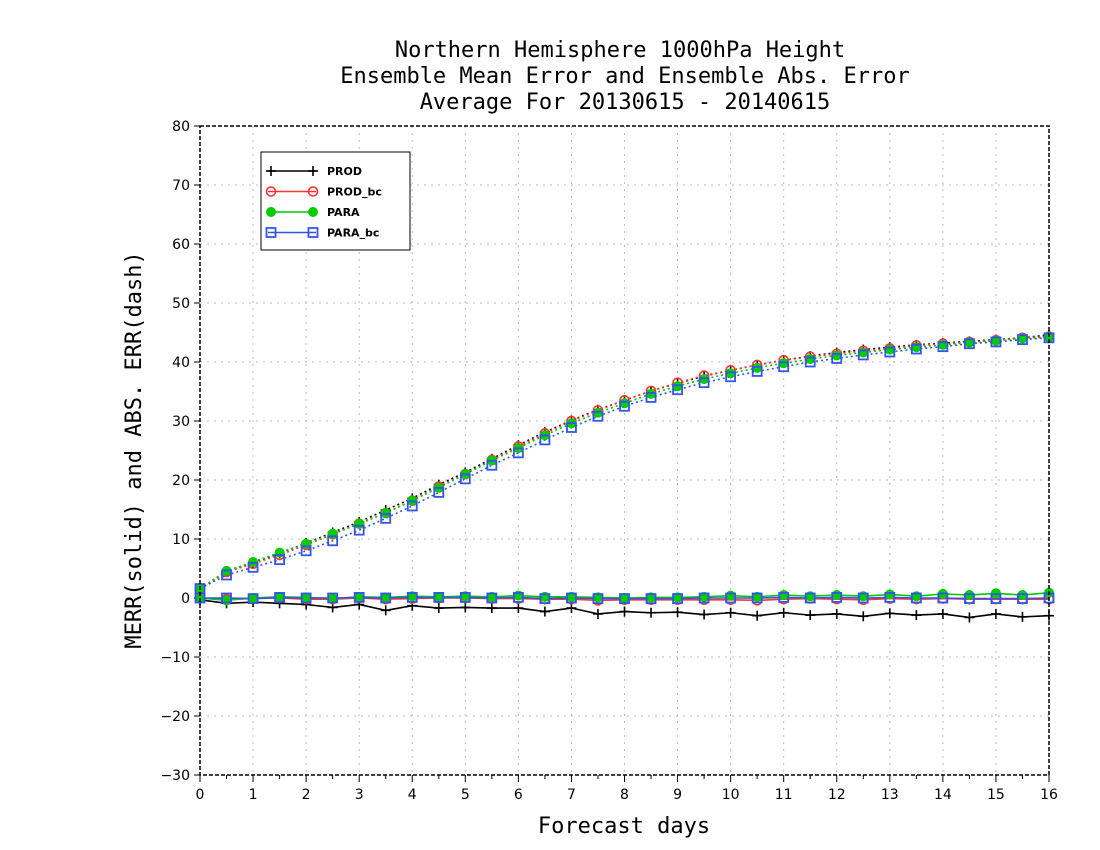 The width and height of the screenshot is (1100, 850). What do you see at coordinates (181, 540) in the screenshot?
I see `y-tick-label: 10` at bounding box center [181, 540].